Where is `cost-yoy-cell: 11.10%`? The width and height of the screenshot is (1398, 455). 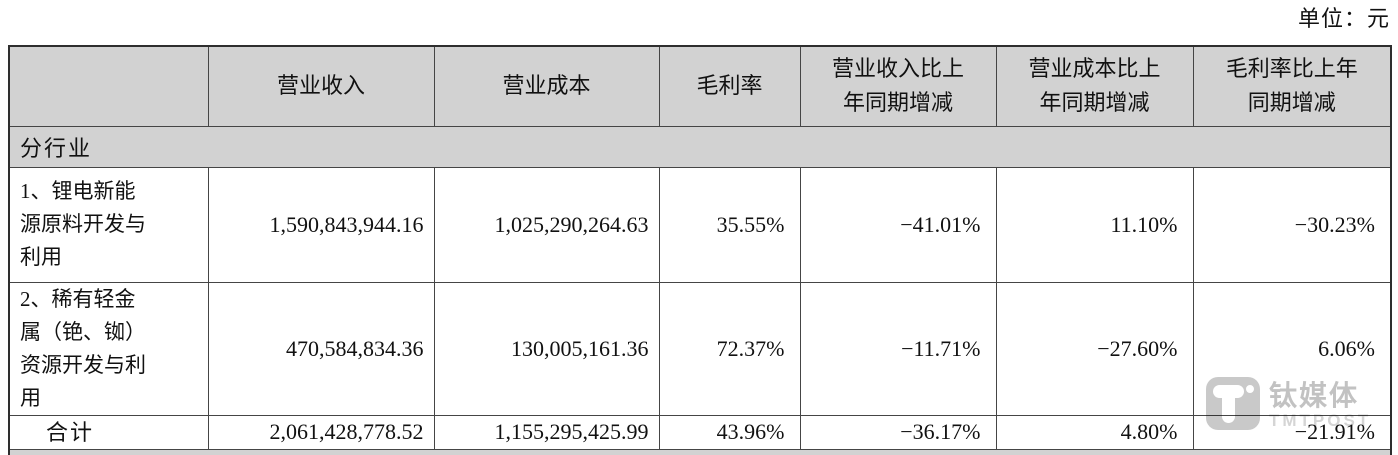 cost-yoy-cell: 11.10% is located at coordinates (1094, 224).